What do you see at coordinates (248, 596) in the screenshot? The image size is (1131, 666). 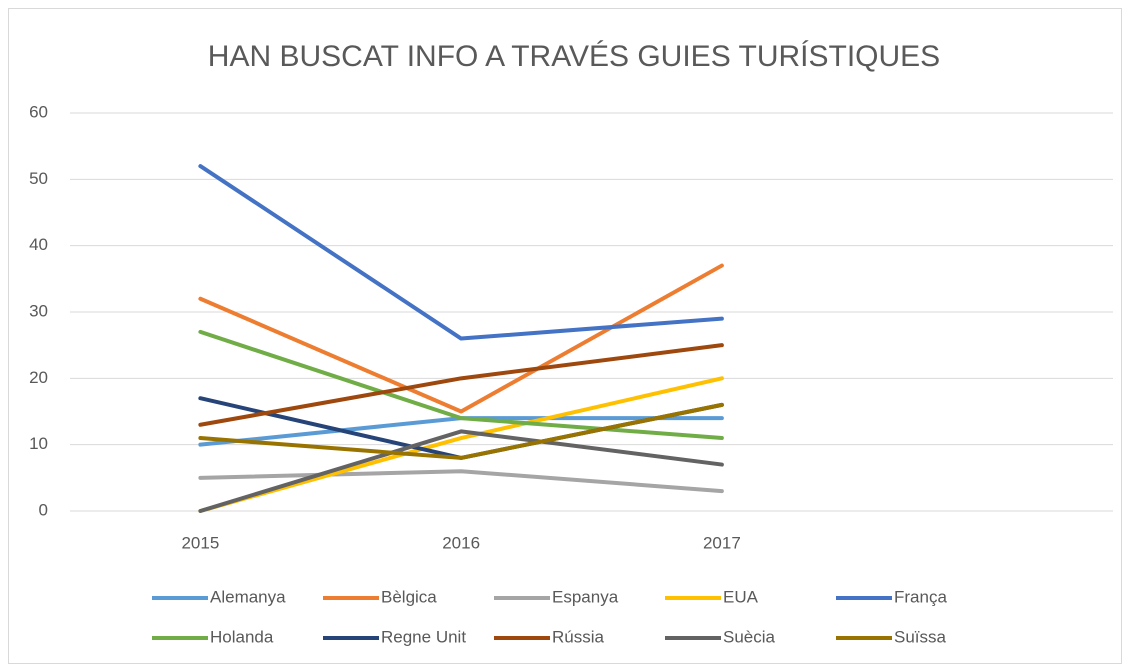 I see `legend-label: Alemanya` at bounding box center [248, 596].